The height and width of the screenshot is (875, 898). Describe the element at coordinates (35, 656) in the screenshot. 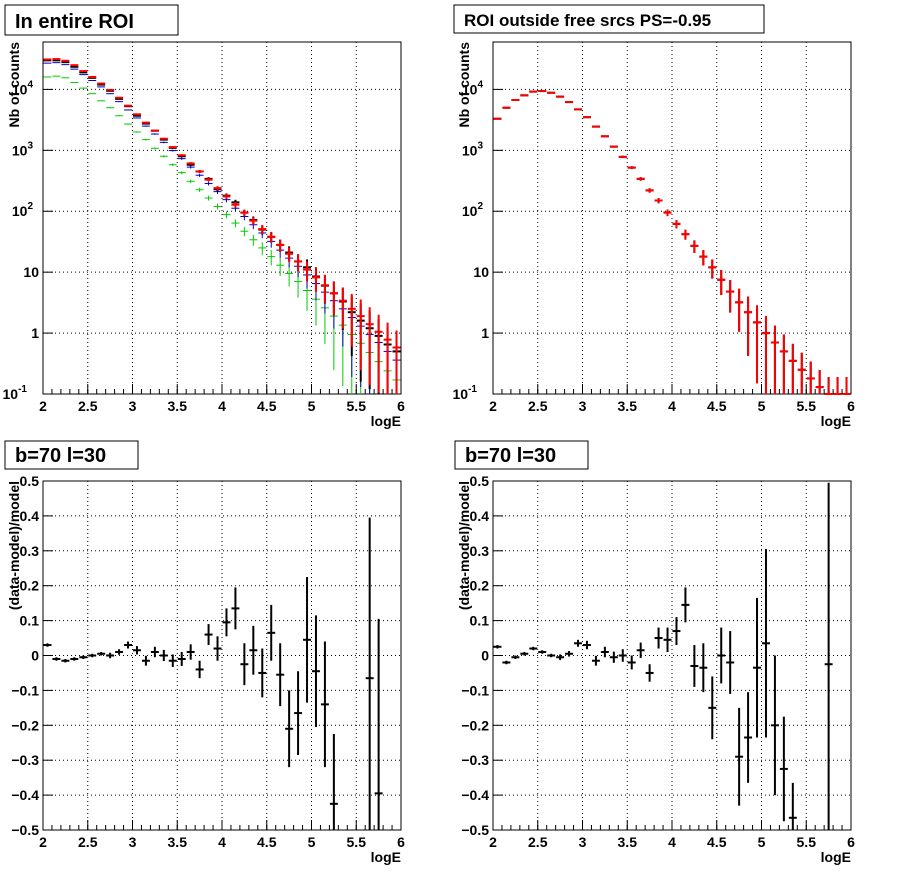

I see `y-tick-label: 0` at that location.